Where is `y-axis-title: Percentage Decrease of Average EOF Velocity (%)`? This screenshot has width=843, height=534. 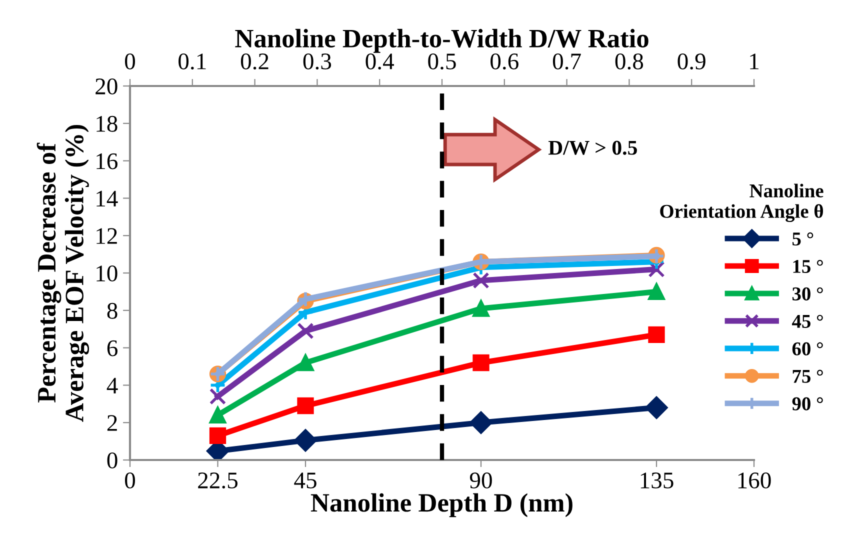
y-axis-title: Percentage Decrease of Average EOF Velocity (%) is located at coordinates (63, 273).